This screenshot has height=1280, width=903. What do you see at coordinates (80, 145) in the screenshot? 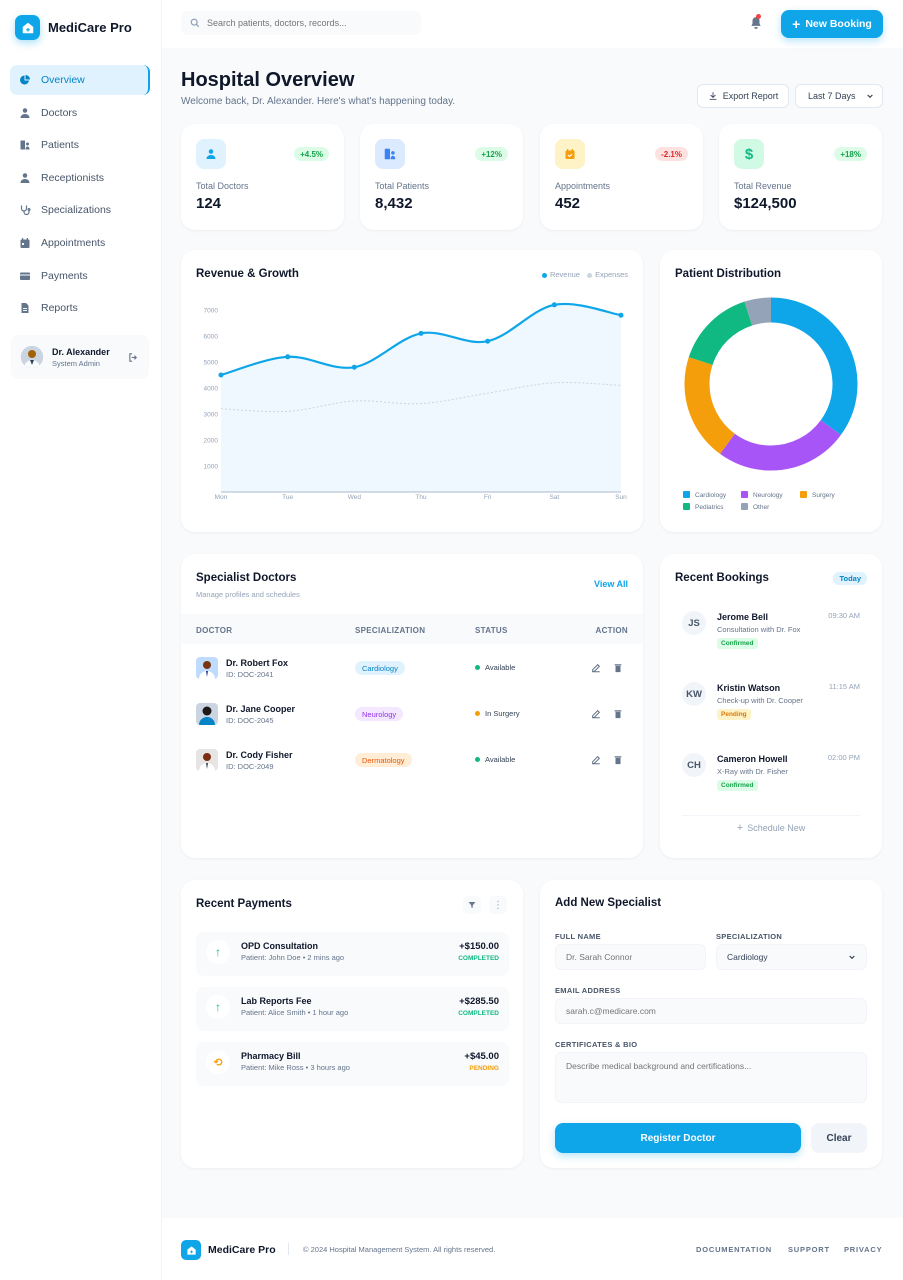
I see `sidebar-item-patients: Patients` at bounding box center [80, 145].